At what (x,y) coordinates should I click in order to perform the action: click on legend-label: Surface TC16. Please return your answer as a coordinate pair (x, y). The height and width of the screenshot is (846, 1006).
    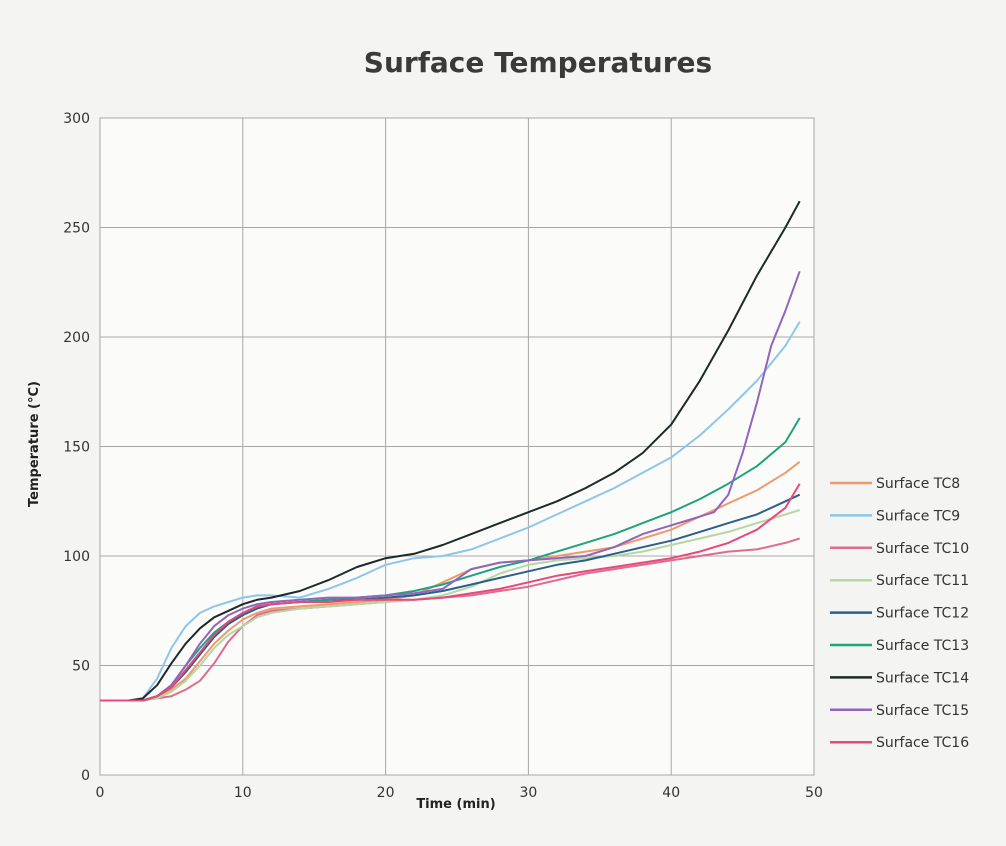
    Looking at the image, I should click on (922, 743).